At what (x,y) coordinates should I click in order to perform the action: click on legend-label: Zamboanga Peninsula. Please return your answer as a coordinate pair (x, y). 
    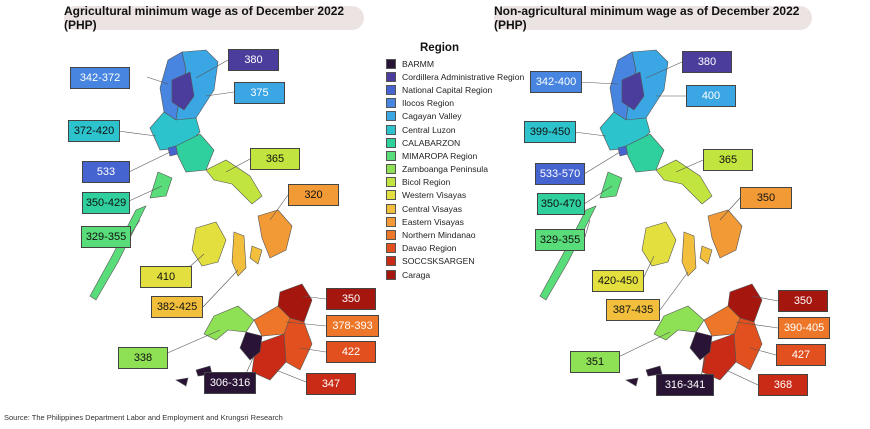
    Looking at the image, I should click on (445, 169).